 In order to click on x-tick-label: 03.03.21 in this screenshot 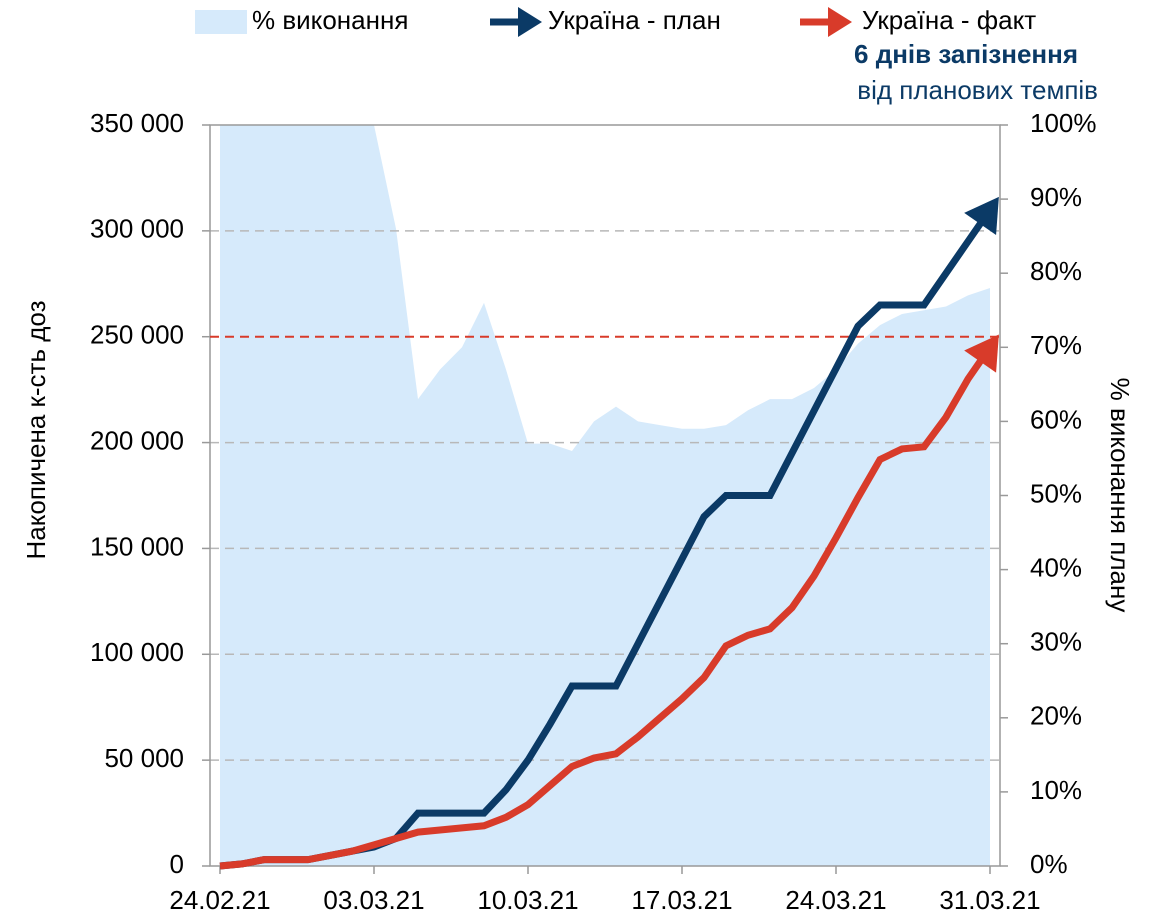, I will do `click(373, 900)`.